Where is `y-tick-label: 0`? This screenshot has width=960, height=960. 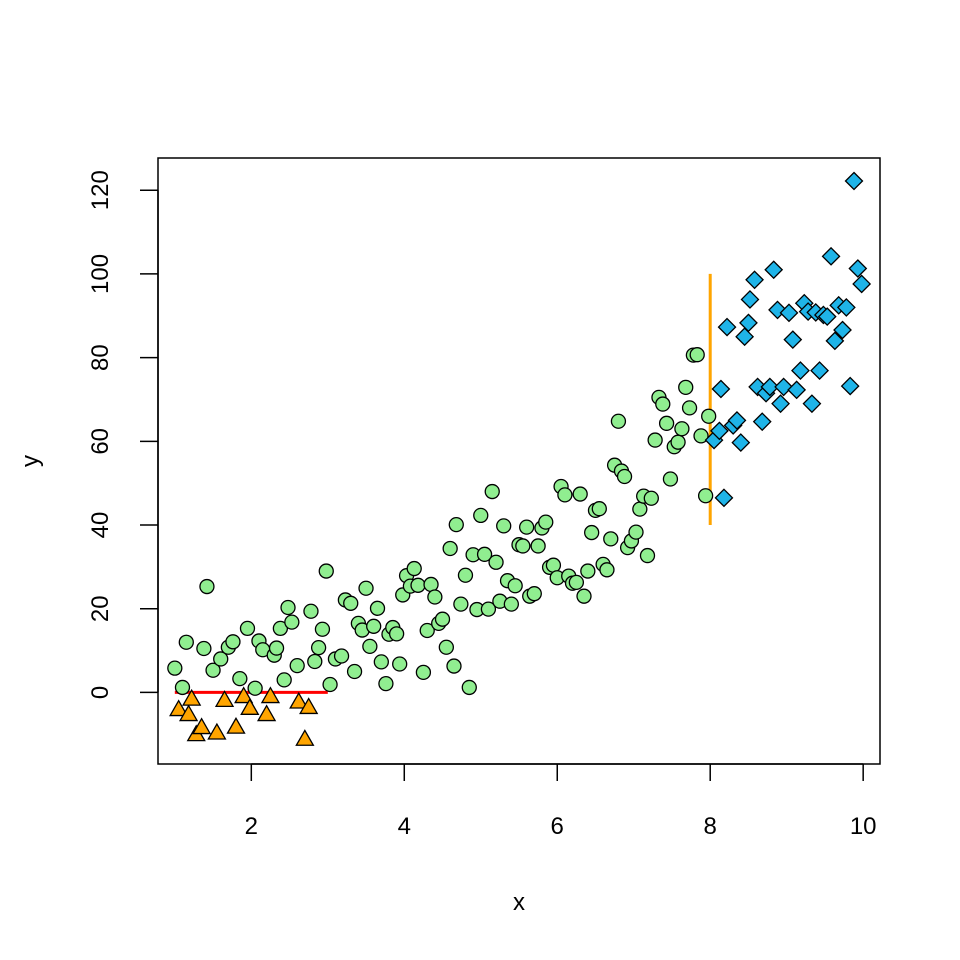
y-tick-label: 0 is located at coordinates (100, 692).